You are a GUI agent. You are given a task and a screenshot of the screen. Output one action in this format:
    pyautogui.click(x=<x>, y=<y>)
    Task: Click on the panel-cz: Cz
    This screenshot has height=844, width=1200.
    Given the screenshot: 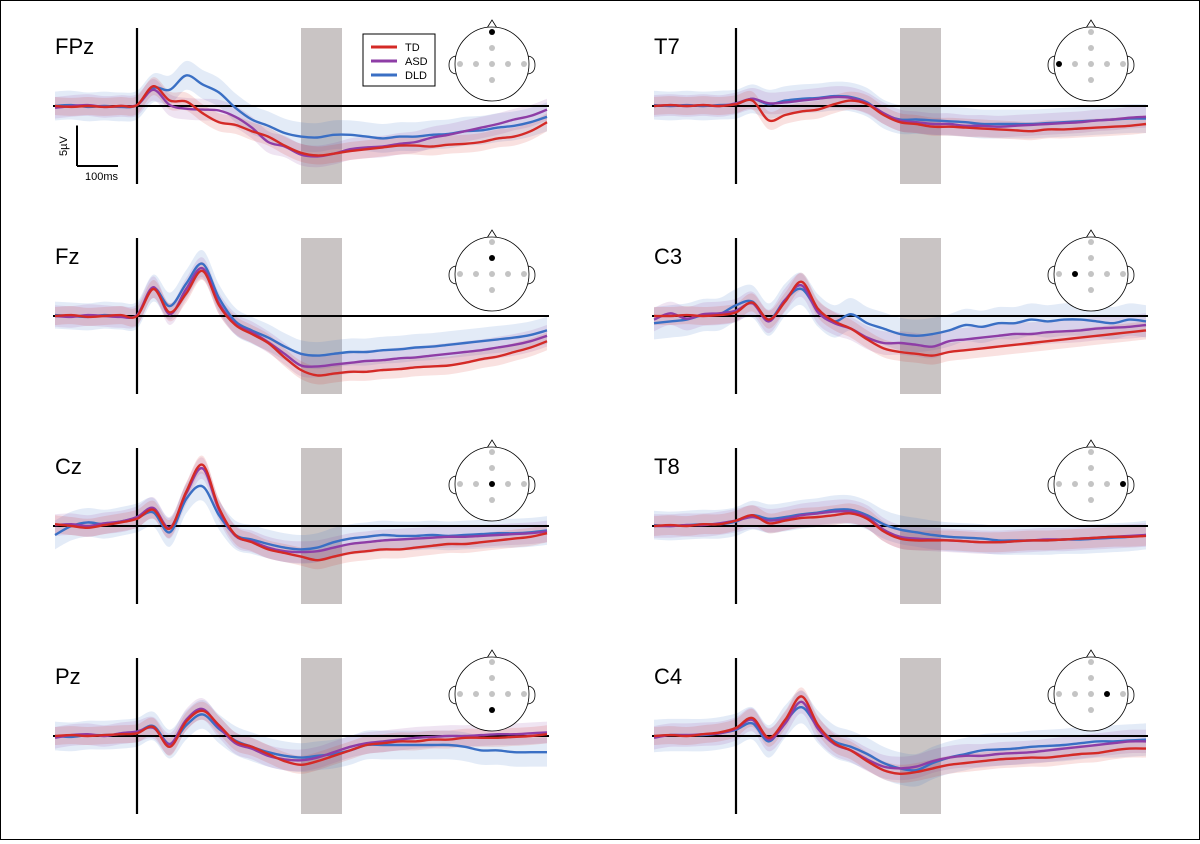 What is the action you would take?
    pyautogui.click(x=301, y=521)
    